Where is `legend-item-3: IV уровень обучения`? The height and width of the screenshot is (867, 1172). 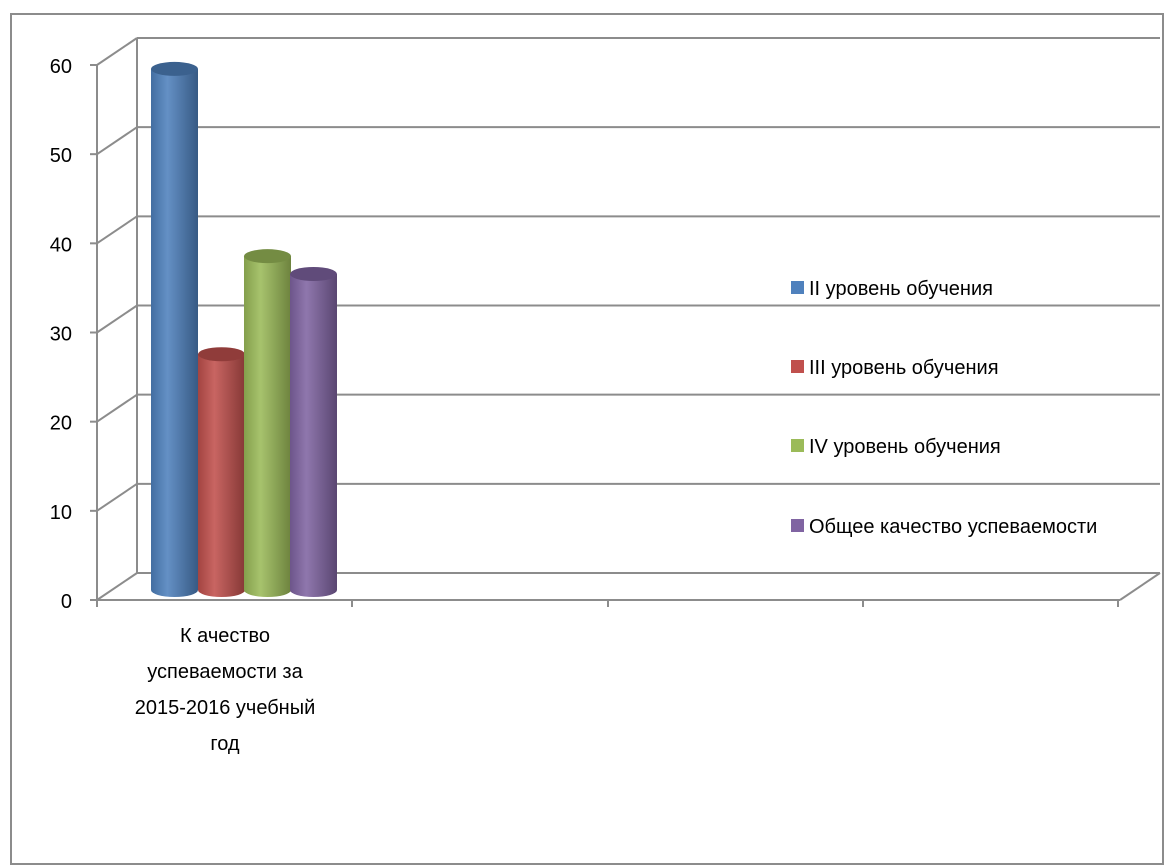 legend-item-3: IV уровень обучения is located at coordinates (896, 447).